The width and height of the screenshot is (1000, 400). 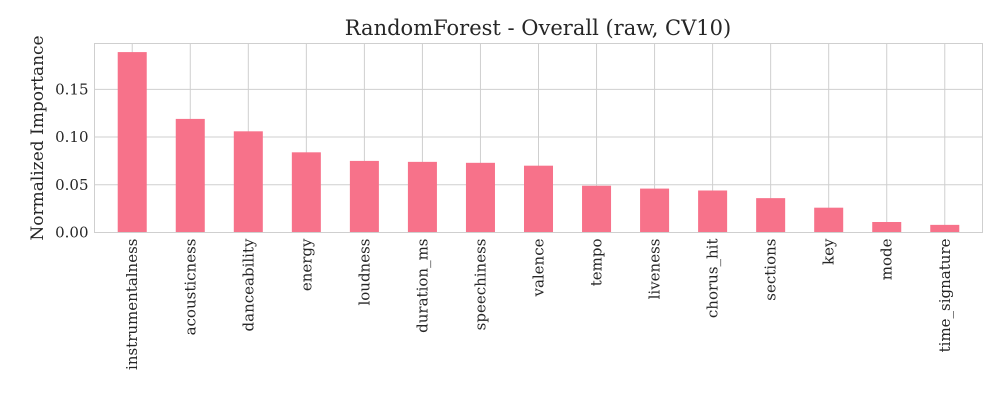 I want to click on x-tick-label: tempo, so click(x=597, y=263).